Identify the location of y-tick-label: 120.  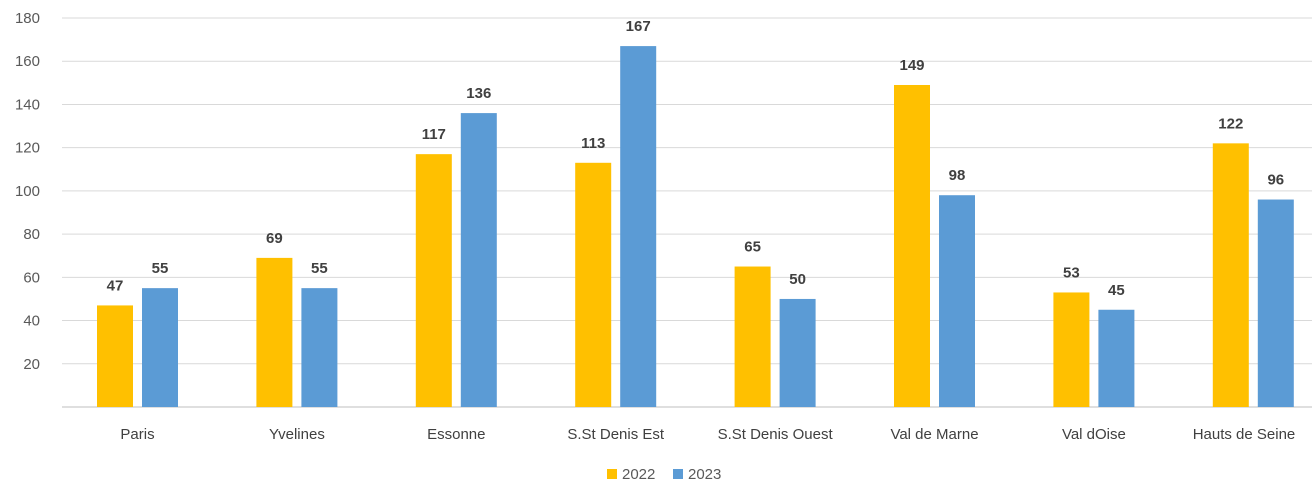
(27, 148).